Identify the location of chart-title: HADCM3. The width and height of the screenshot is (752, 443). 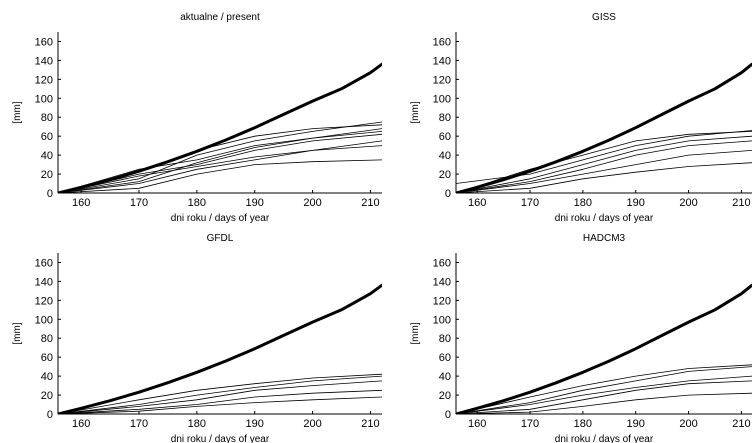
(604, 238).